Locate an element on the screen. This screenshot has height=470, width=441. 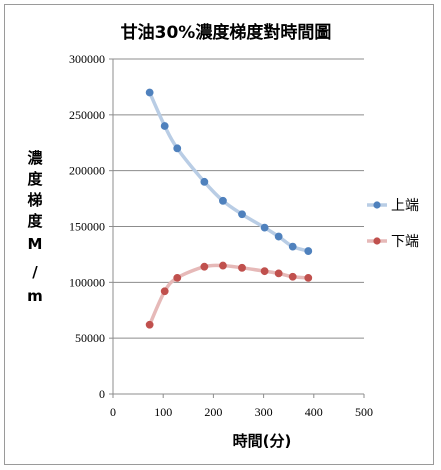
x-axis-label: 時間(分) is located at coordinates (262, 441).